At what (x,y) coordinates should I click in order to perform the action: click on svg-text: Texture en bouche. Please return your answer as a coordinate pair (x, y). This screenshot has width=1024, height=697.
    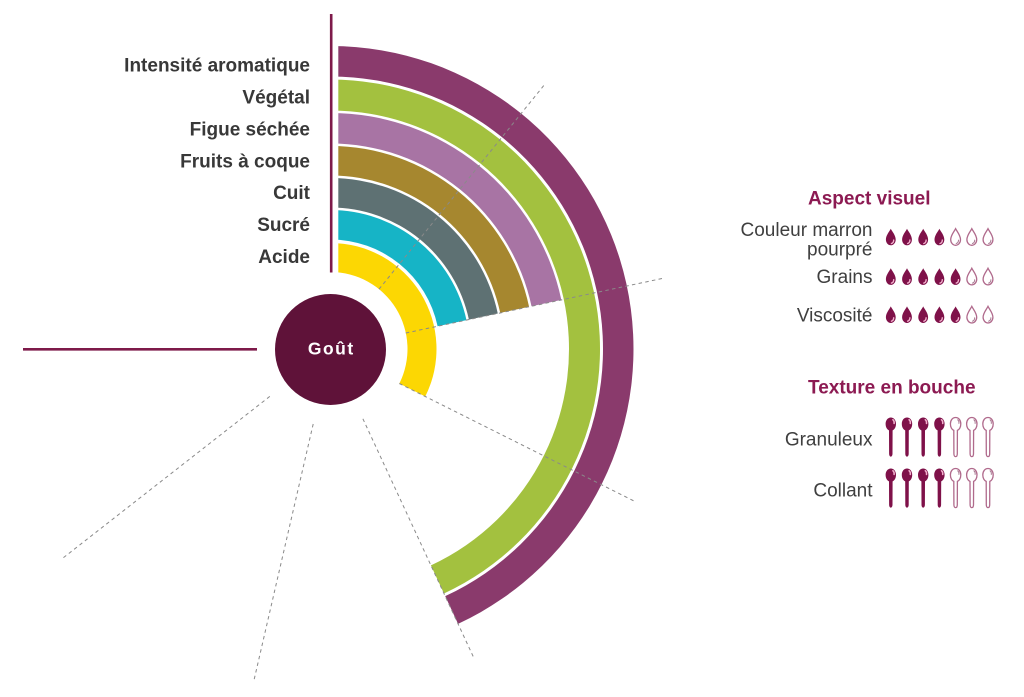
    Looking at the image, I should click on (892, 387).